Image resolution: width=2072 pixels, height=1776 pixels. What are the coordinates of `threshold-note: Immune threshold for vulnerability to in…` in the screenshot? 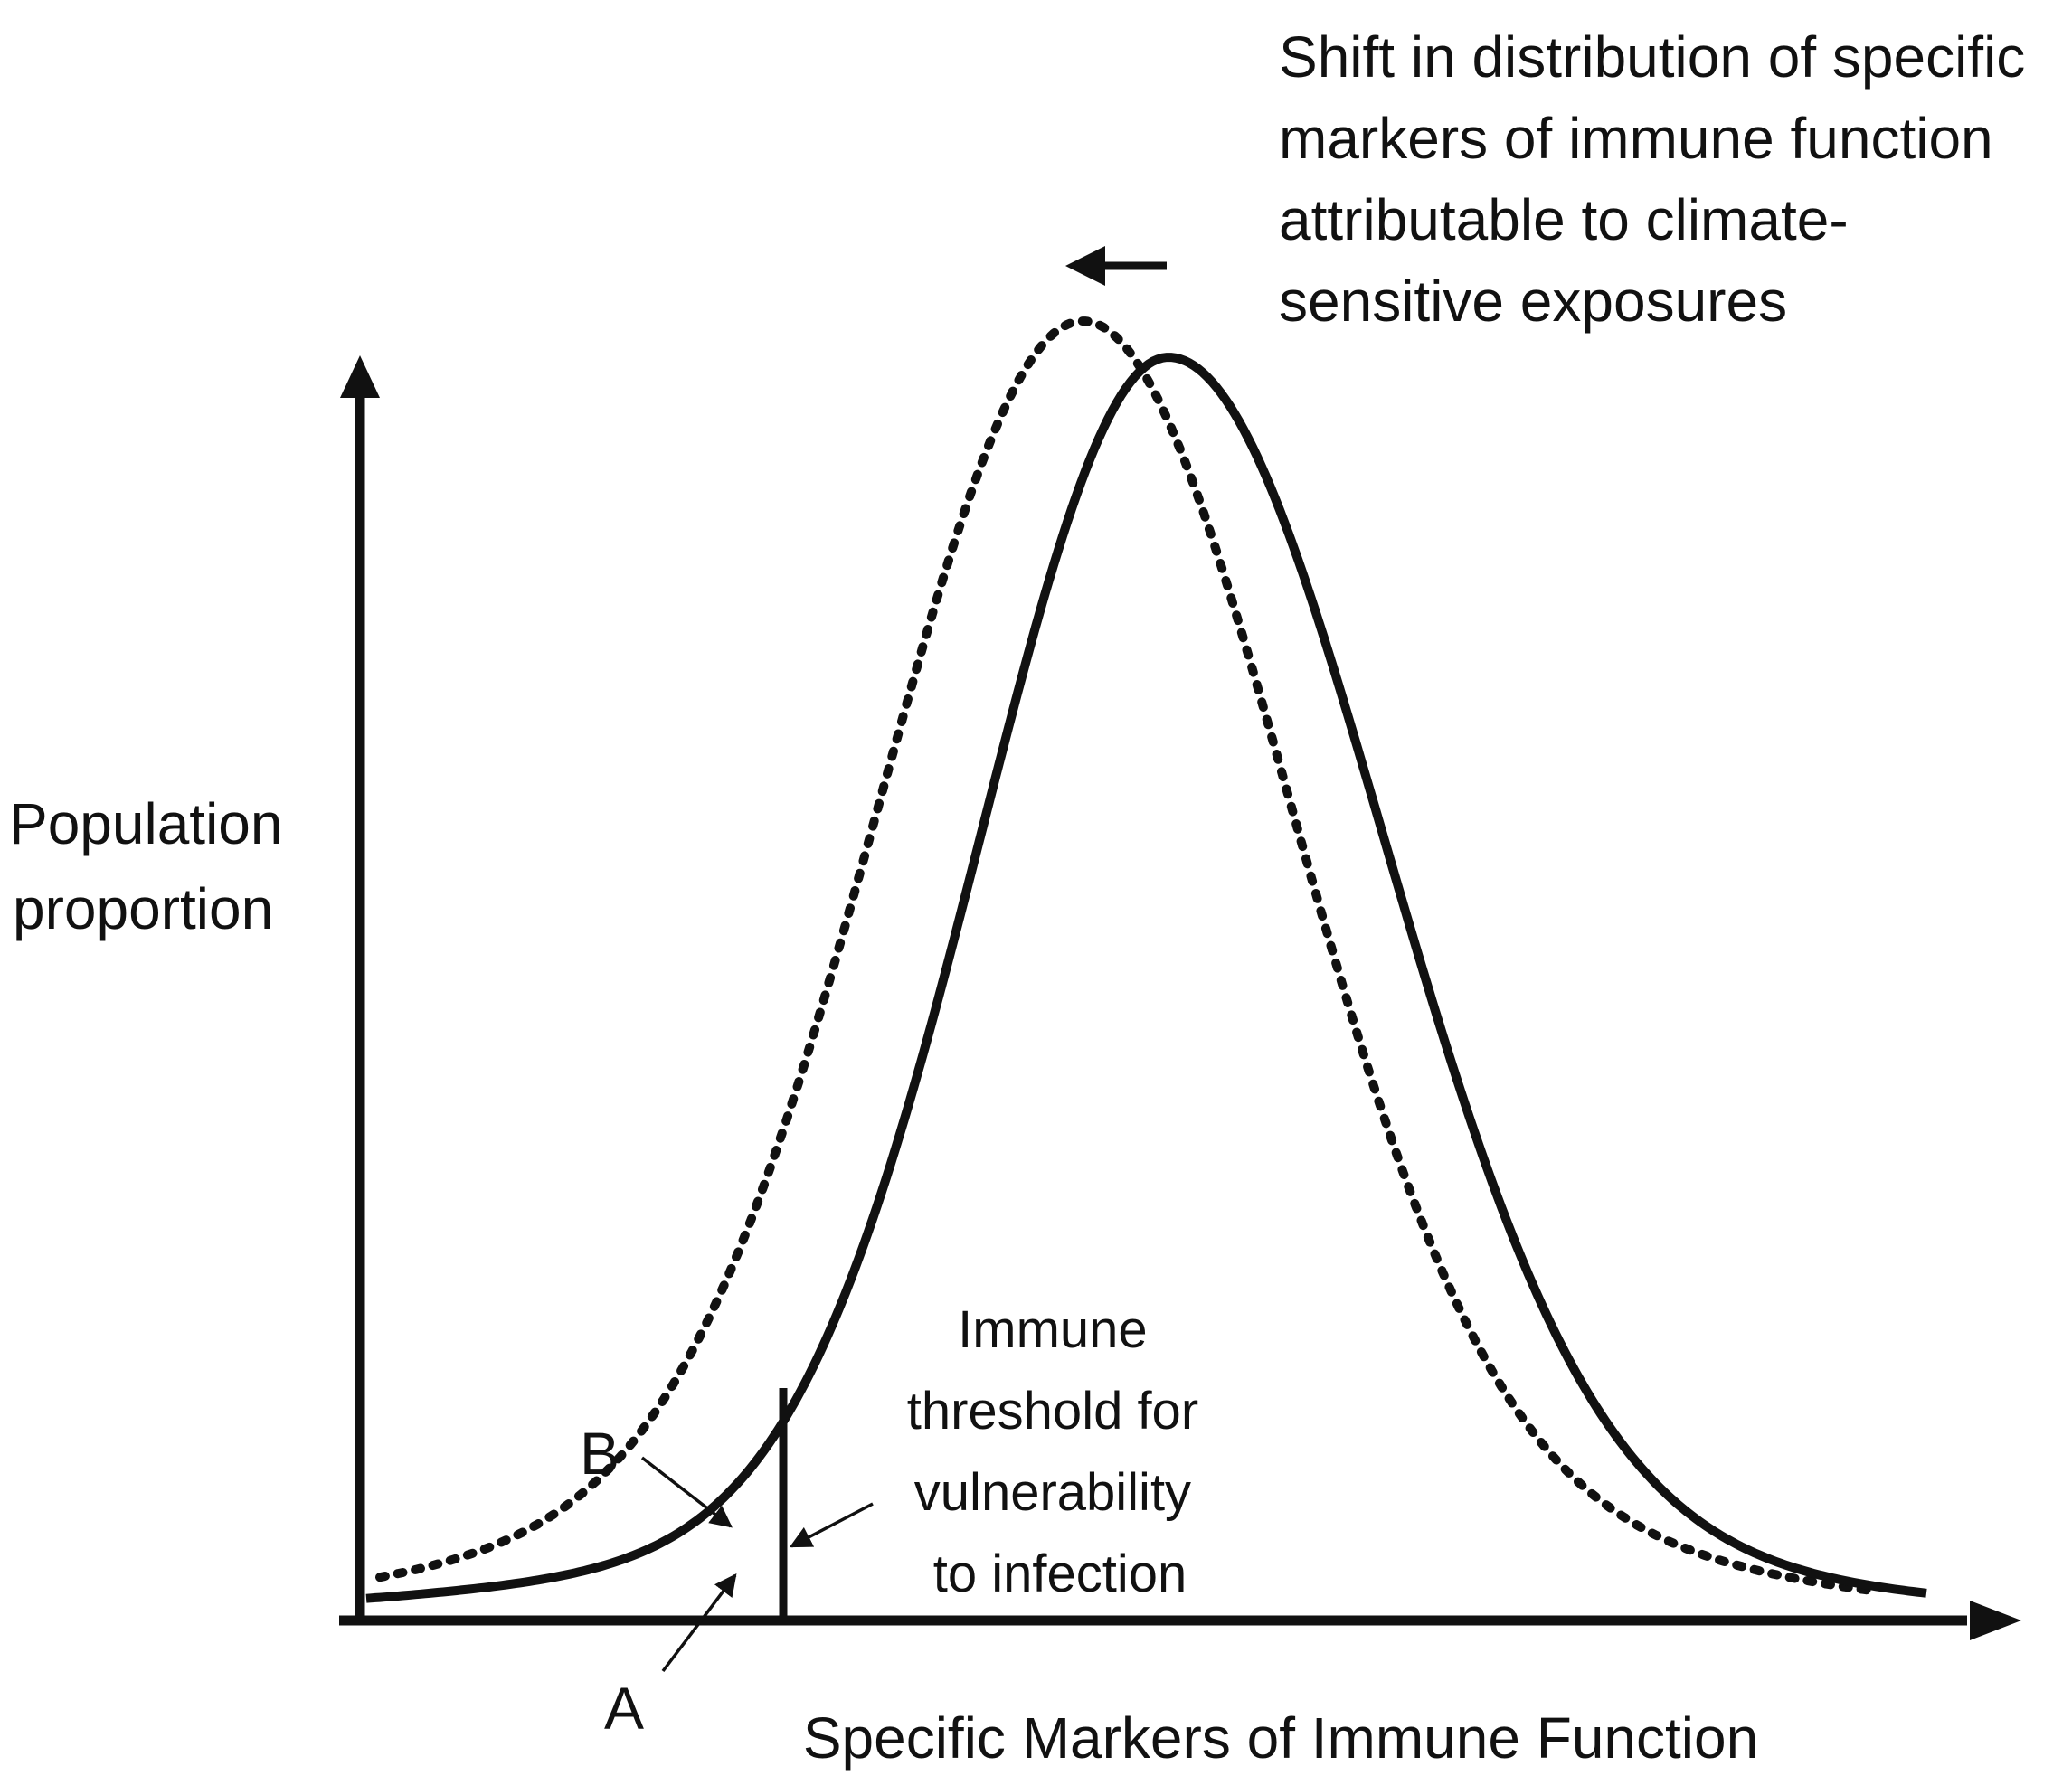 It's located at (1060, 1451).